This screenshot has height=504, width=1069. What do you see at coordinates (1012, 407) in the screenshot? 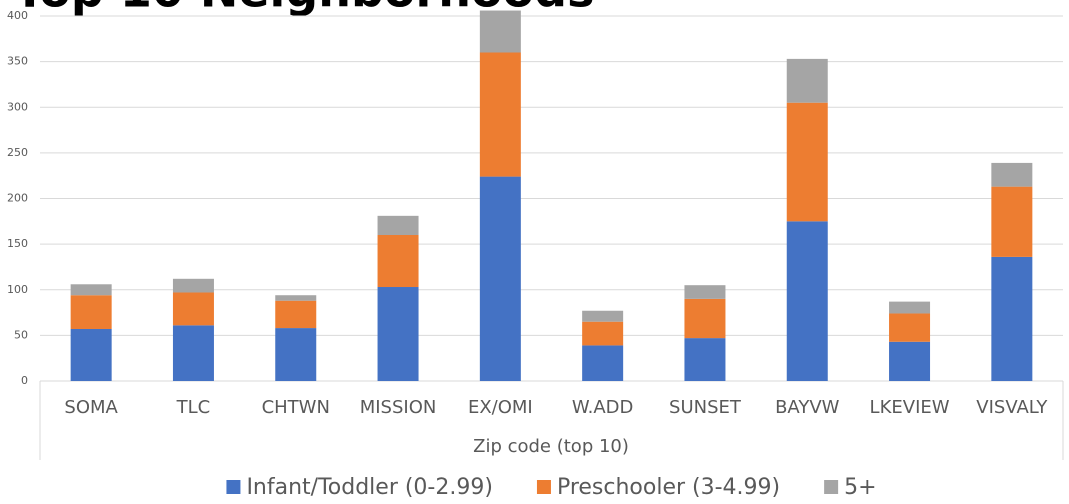
I see `x-tick-label: VISVALY` at bounding box center [1012, 407].